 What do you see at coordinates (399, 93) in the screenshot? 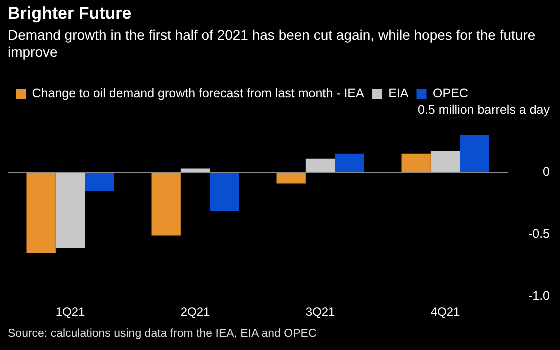
I see `legend-label: EIA` at bounding box center [399, 93].